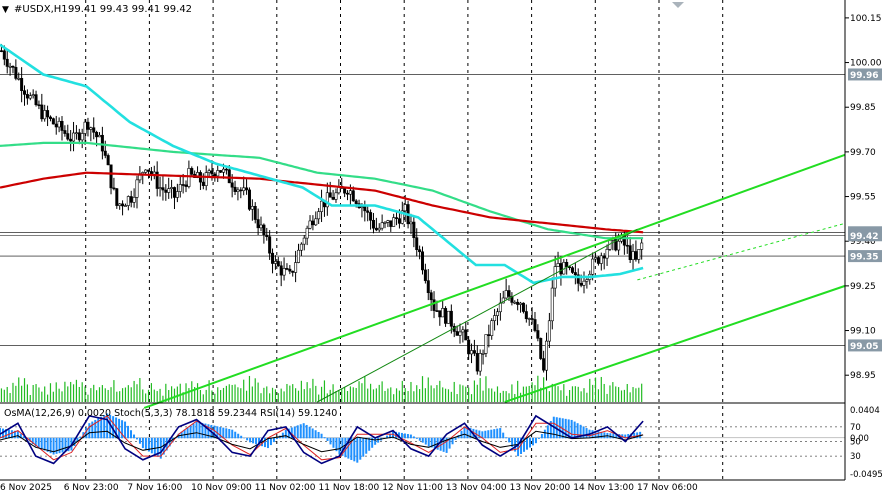 Image resolution: width=884 pixels, height=502 pixels. What do you see at coordinates (863, 108) in the screenshot?
I see `price-tick-label: 99.85` at bounding box center [863, 108].